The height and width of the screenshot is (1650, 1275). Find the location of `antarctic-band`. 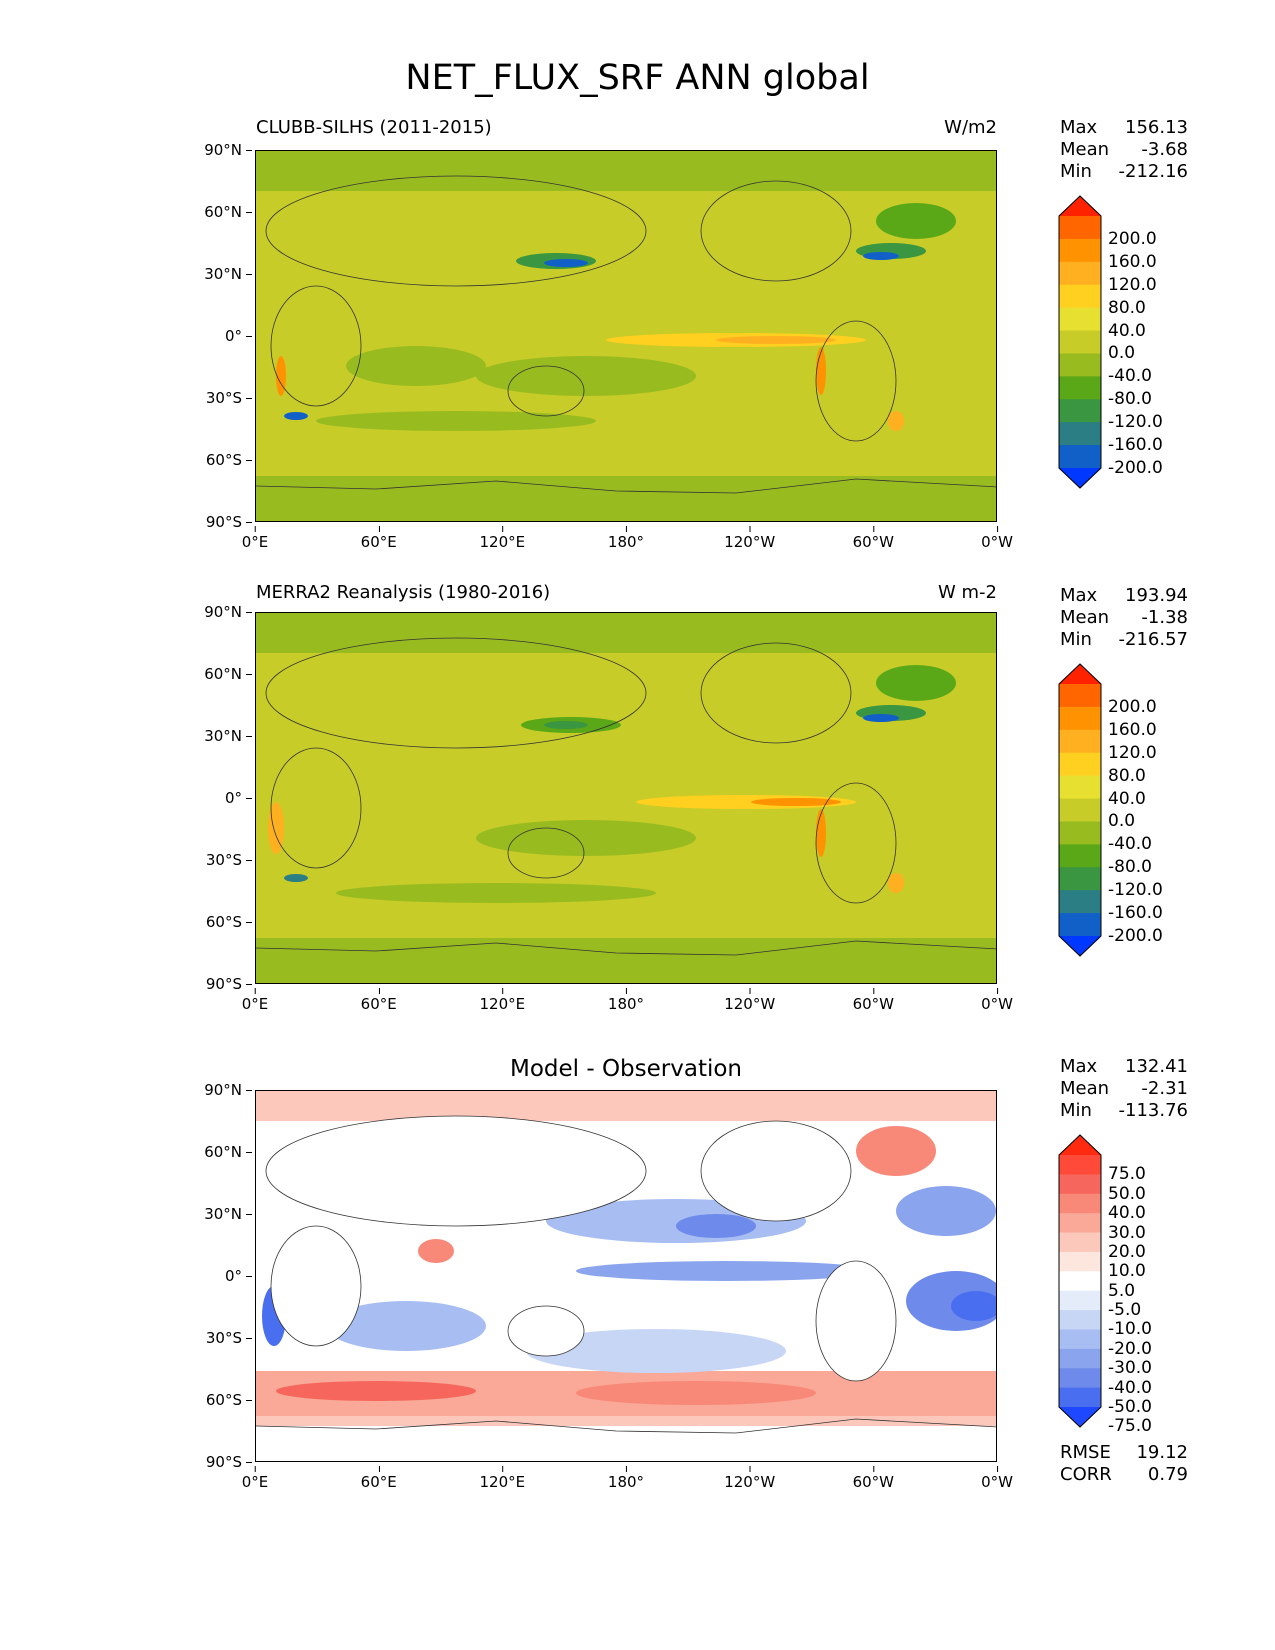

antarctic-band is located at coordinates (626, 498).